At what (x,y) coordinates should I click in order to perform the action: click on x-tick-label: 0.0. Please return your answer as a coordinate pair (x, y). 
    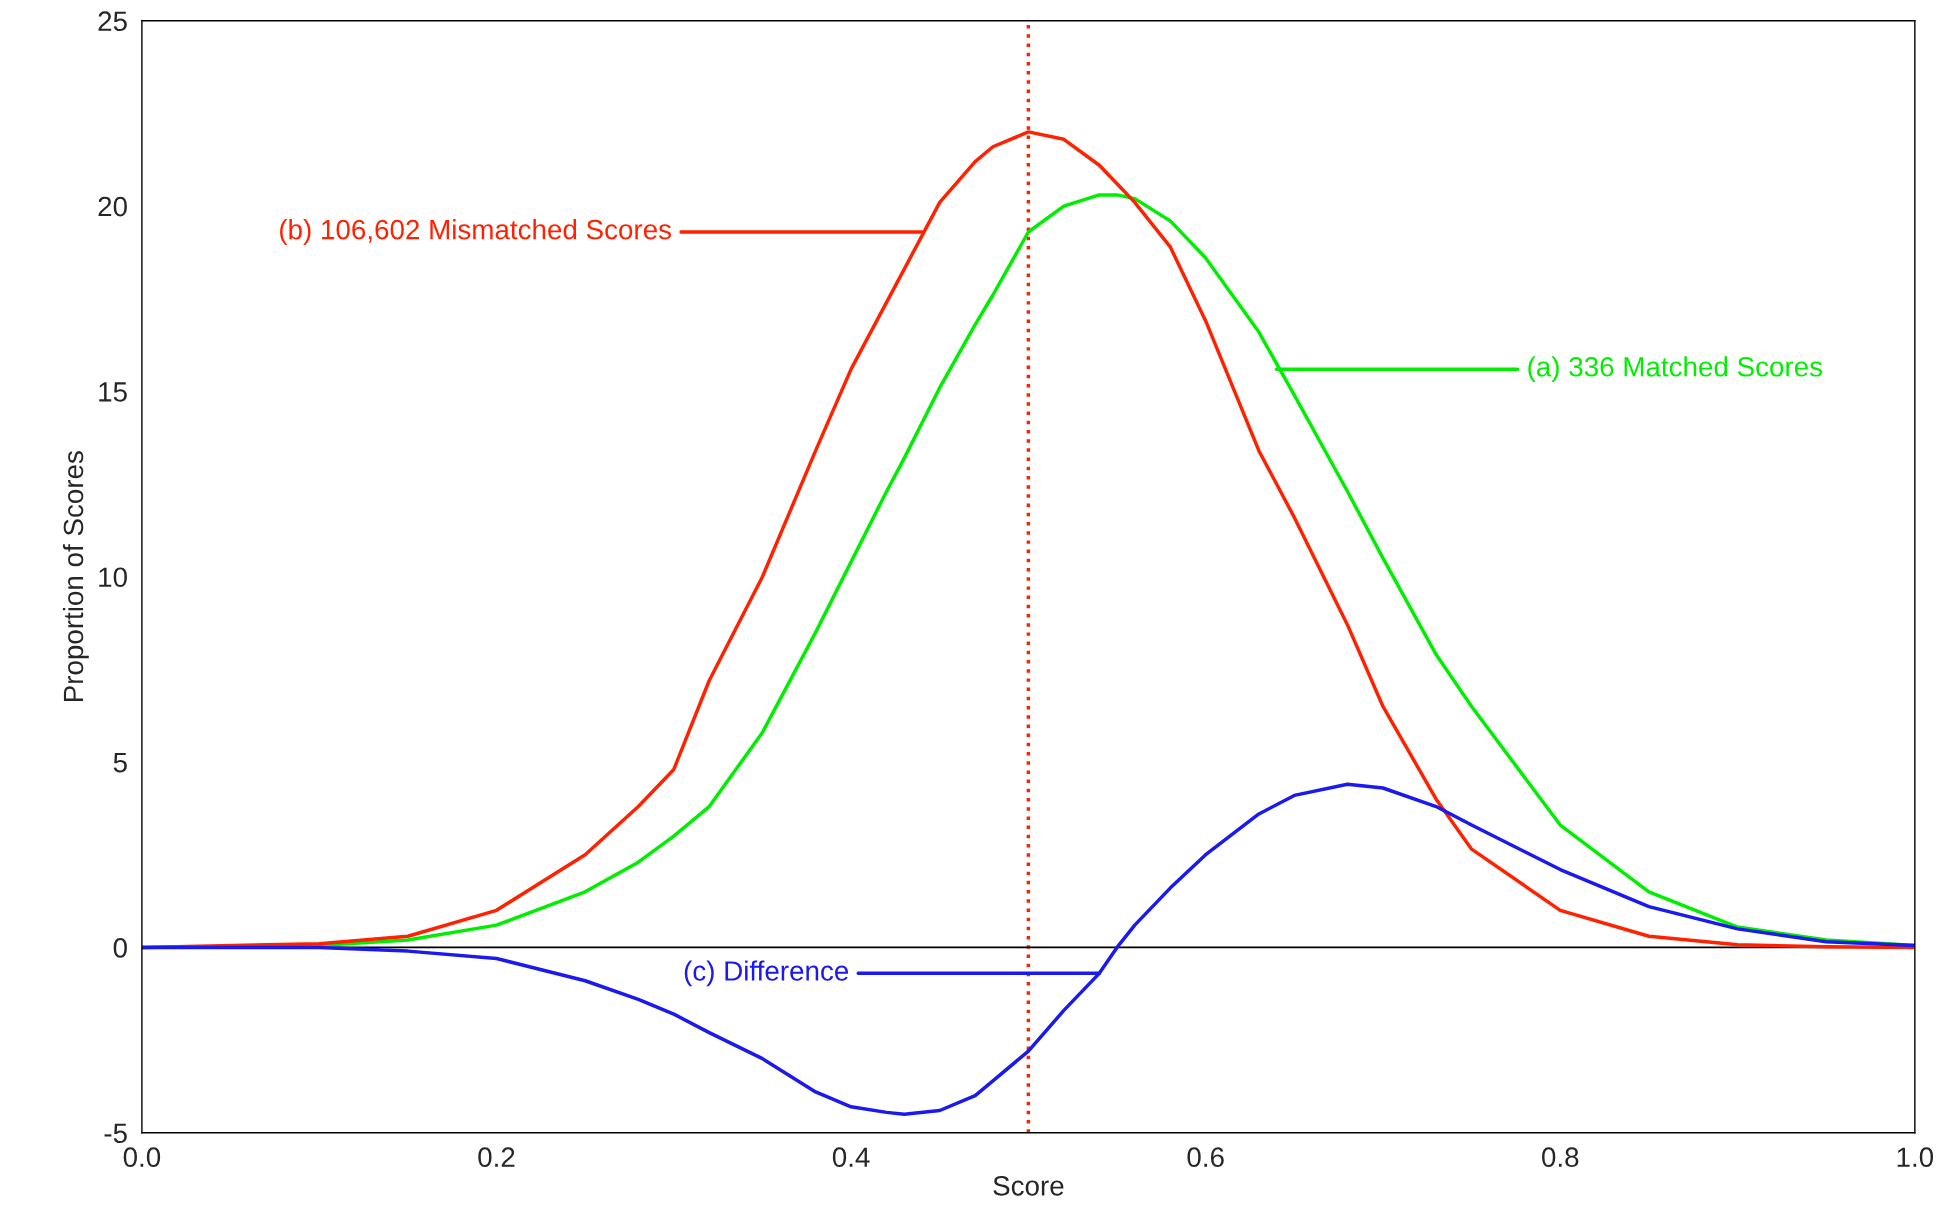
    Looking at the image, I should click on (142, 1157).